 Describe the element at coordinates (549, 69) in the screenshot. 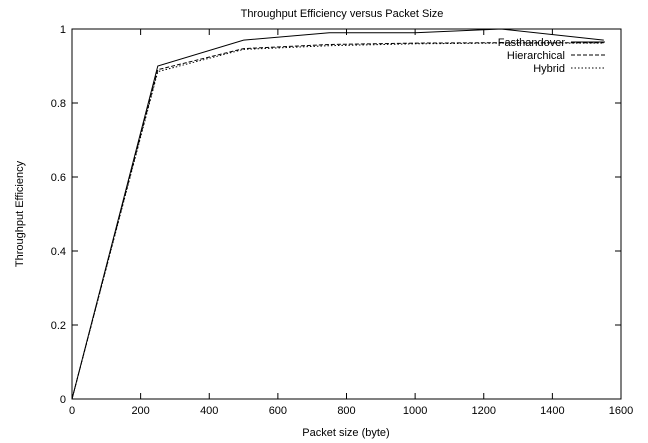

I see `legend-label: Hybrid` at that location.